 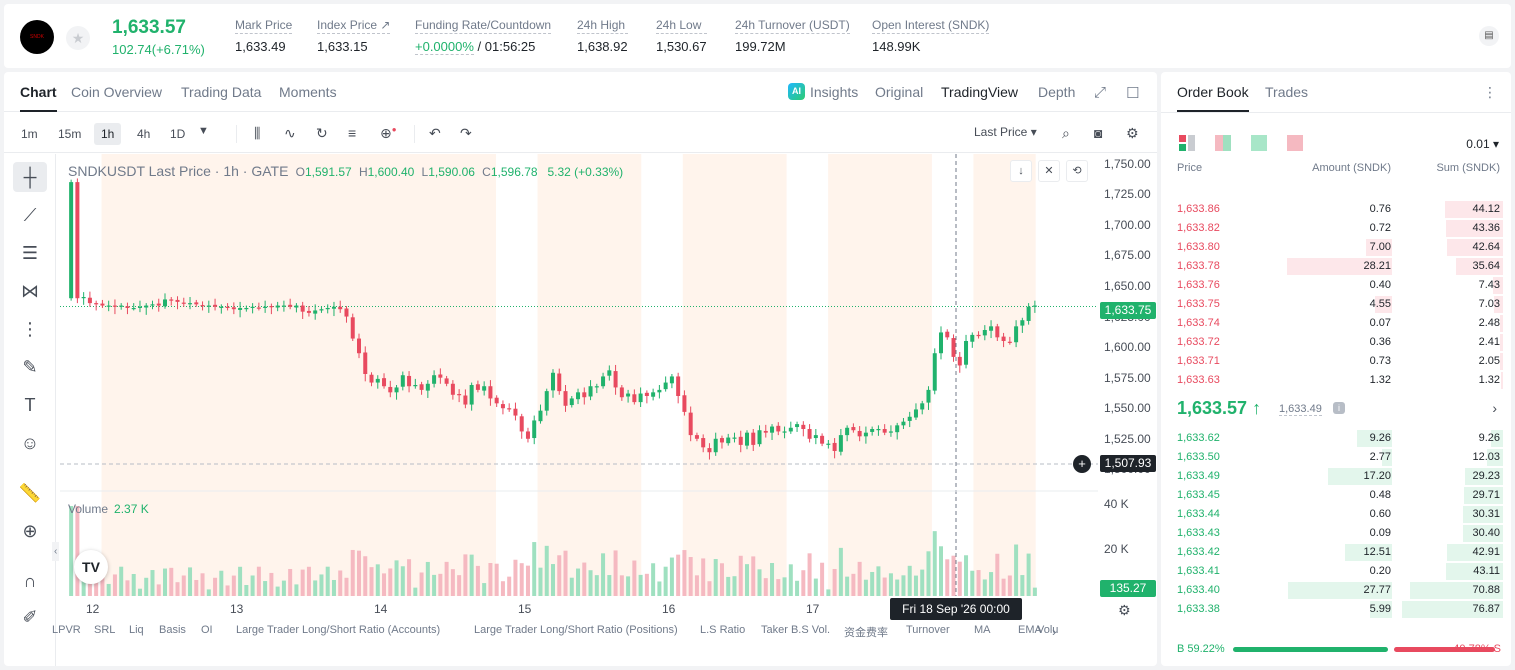 I want to click on volume-bar, so click(x=490, y=579).